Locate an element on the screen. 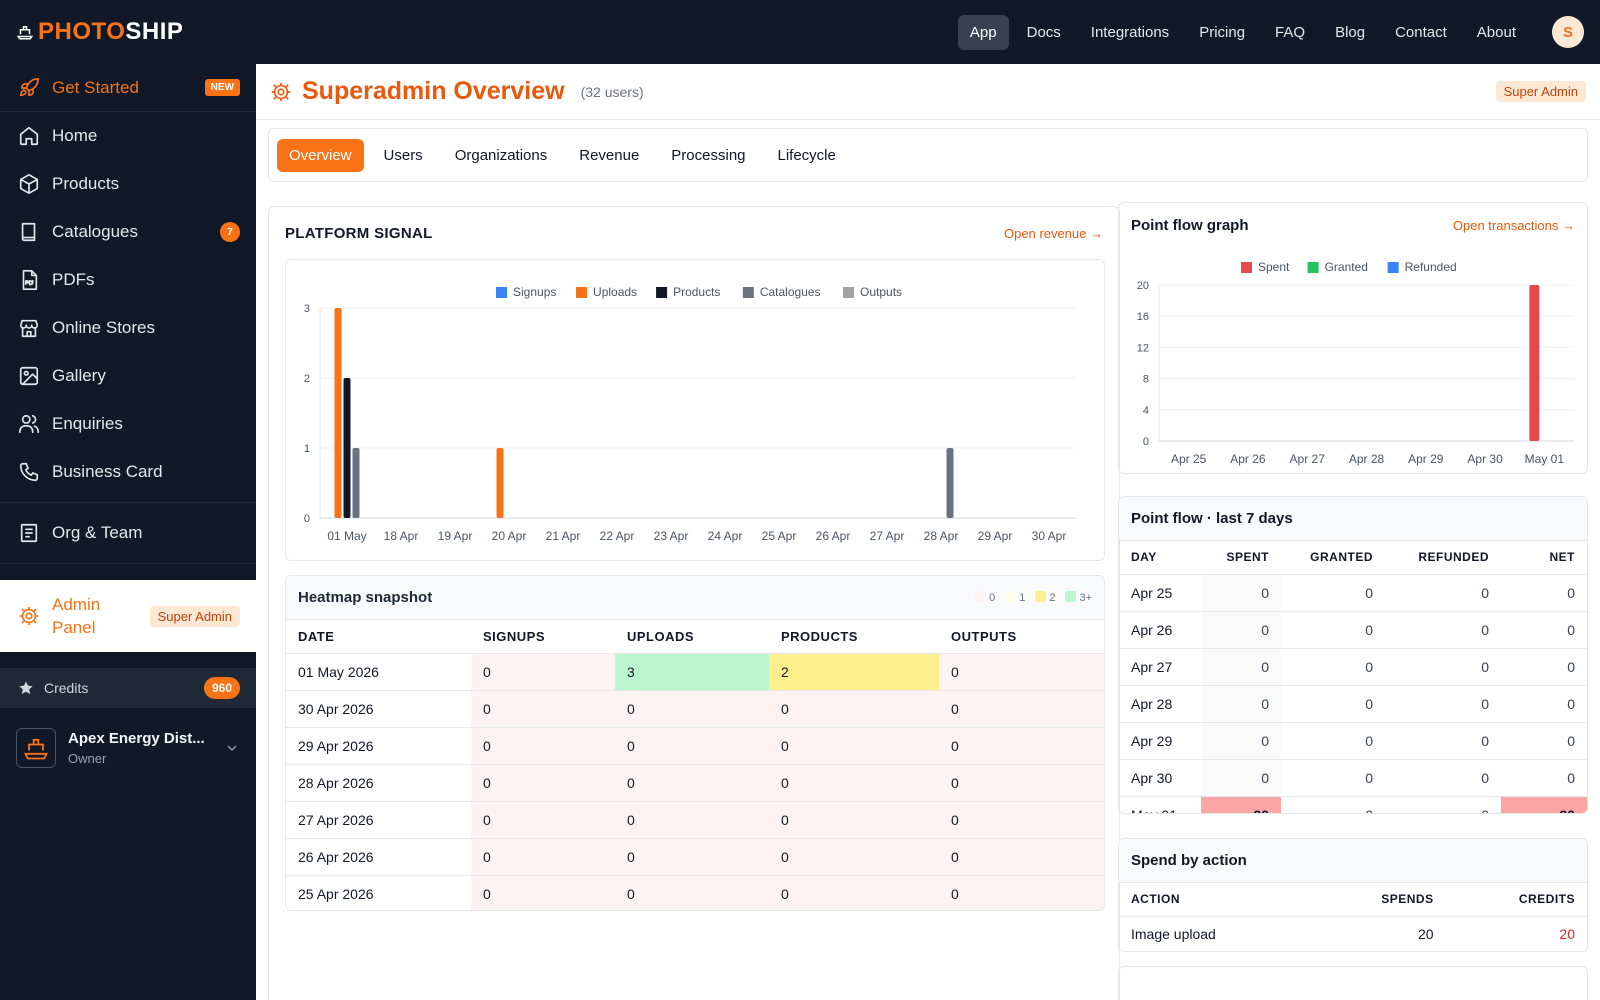  tab-overview: Overview is located at coordinates (320, 155).